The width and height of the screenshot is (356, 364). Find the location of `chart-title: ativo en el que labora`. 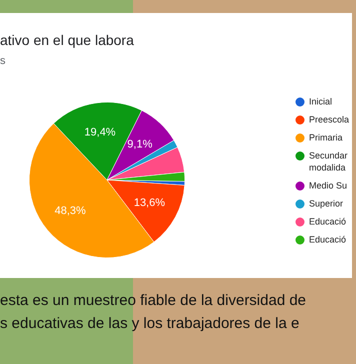

chart-title: ativo en el que labora is located at coordinates (67, 40).